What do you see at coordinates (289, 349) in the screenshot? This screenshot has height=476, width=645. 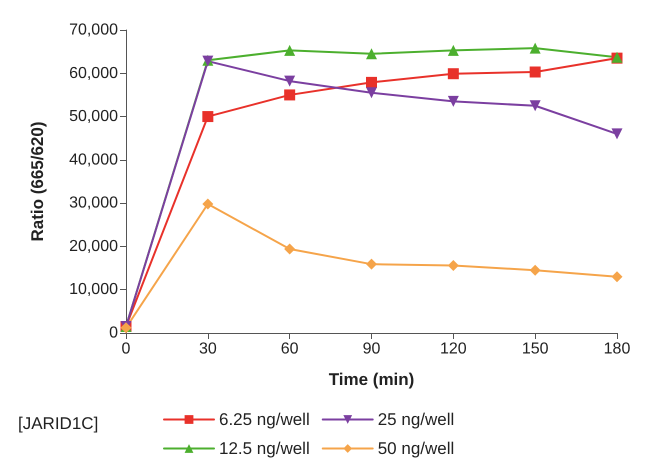 I see `x-tick-label: 60` at bounding box center [289, 349].